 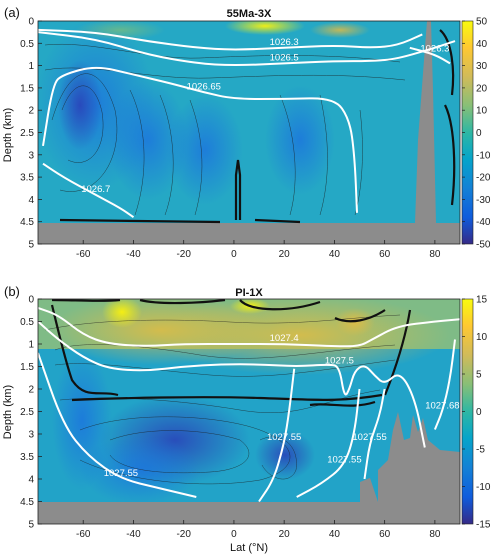 I want to click on colorbar-tick-label: -40, so click(x=483, y=222).